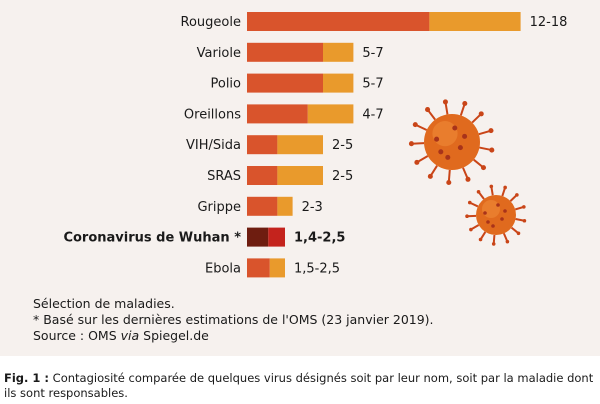 Image resolution: width=600 pixels, height=404 pixels. What do you see at coordinates (104, 303) in the screenshot?
I see `note-selection: Sélection de maladies.` at bounding box center [104, 303].